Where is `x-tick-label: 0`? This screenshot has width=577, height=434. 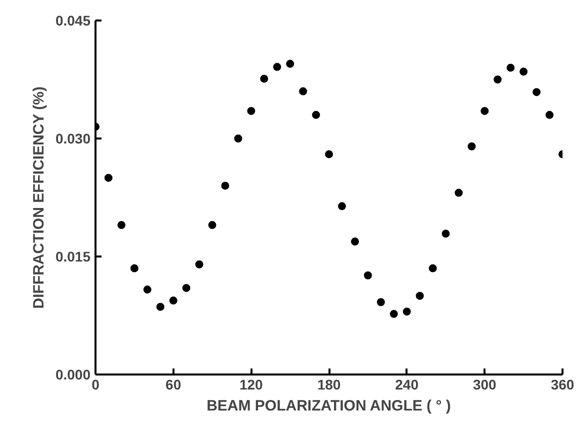 x-tick-label: 0 is located at coordinates (96, 384).